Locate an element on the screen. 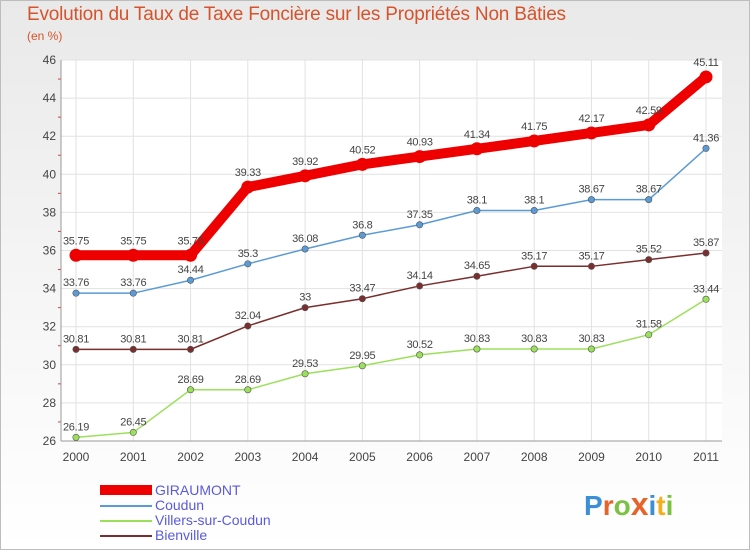 This screenshot has width=750, height=550. y-tick-label: 44 is located at coordinates (50, 98).